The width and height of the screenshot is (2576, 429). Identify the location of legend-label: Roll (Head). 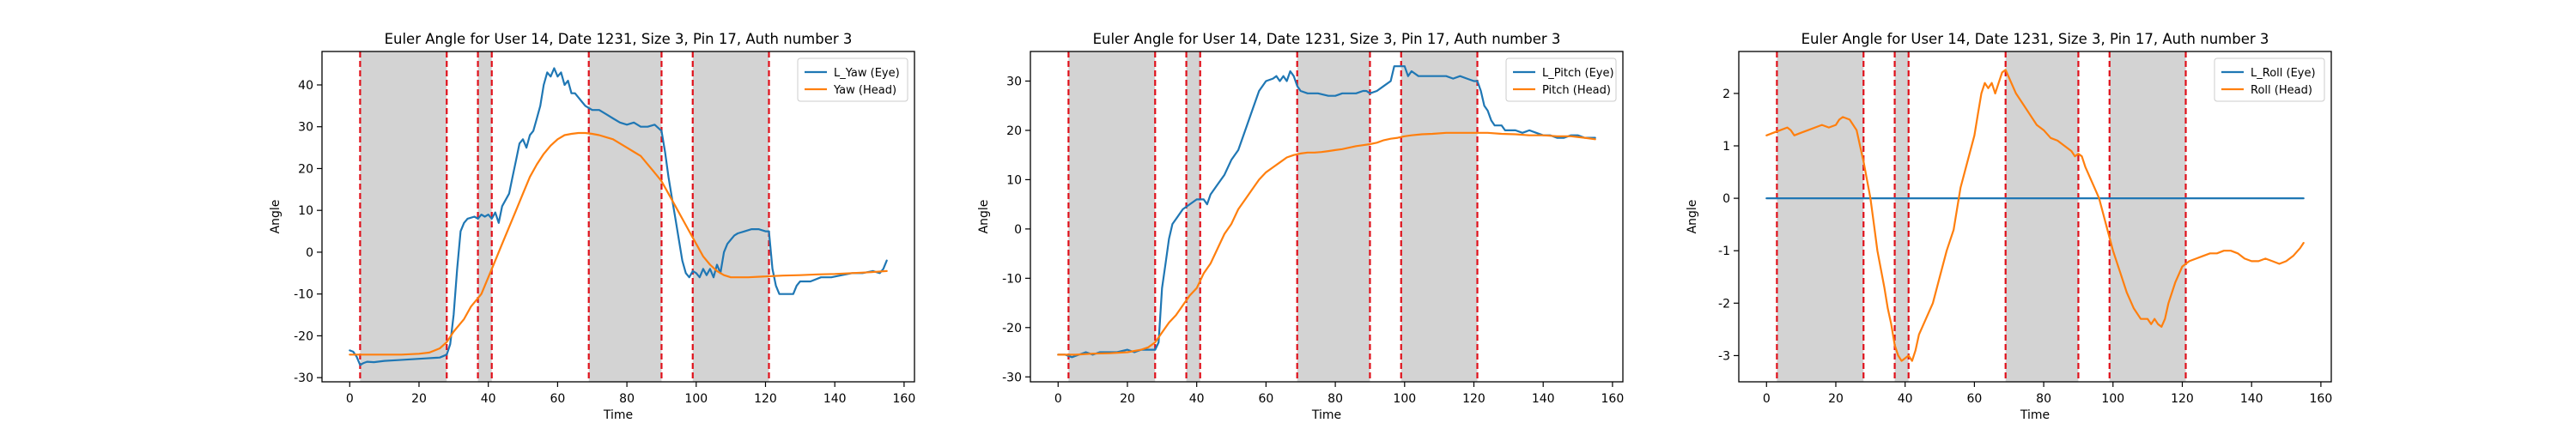
(2281, 90).